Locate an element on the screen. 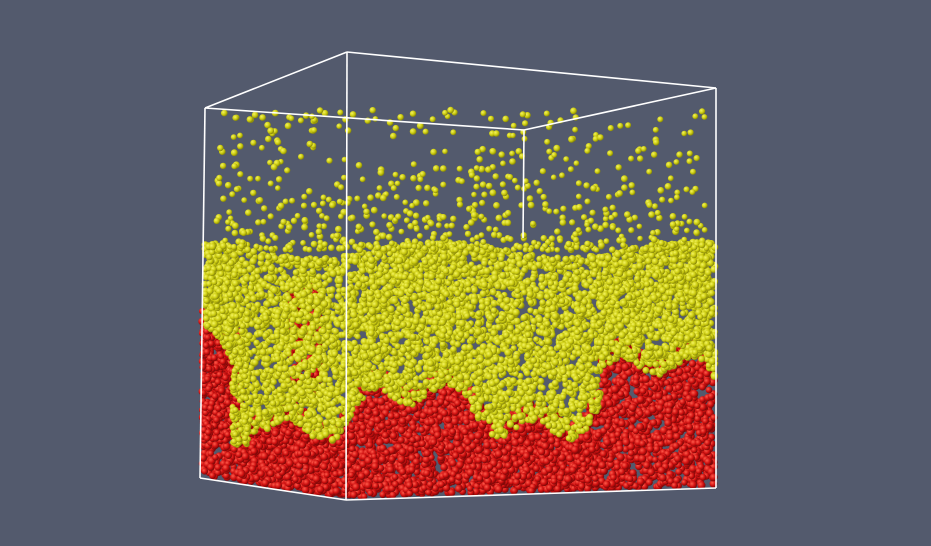  bounding-box-back is located at coordinates (460, 80).